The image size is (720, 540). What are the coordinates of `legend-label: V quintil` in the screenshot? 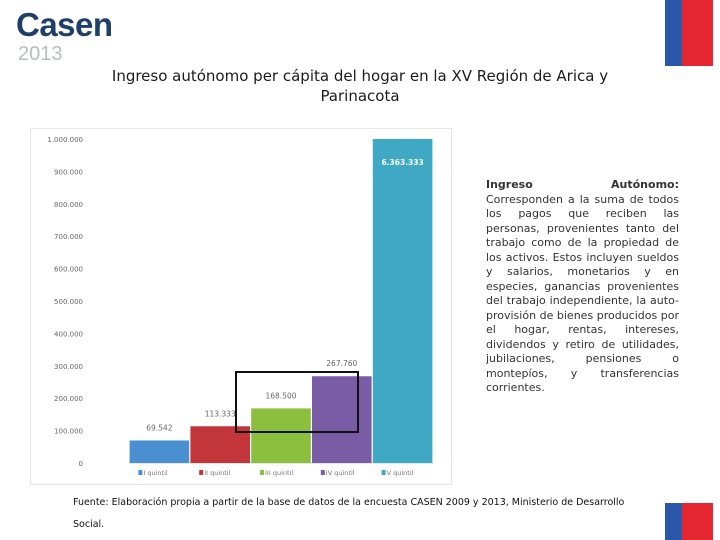 It's located at (400, 473).